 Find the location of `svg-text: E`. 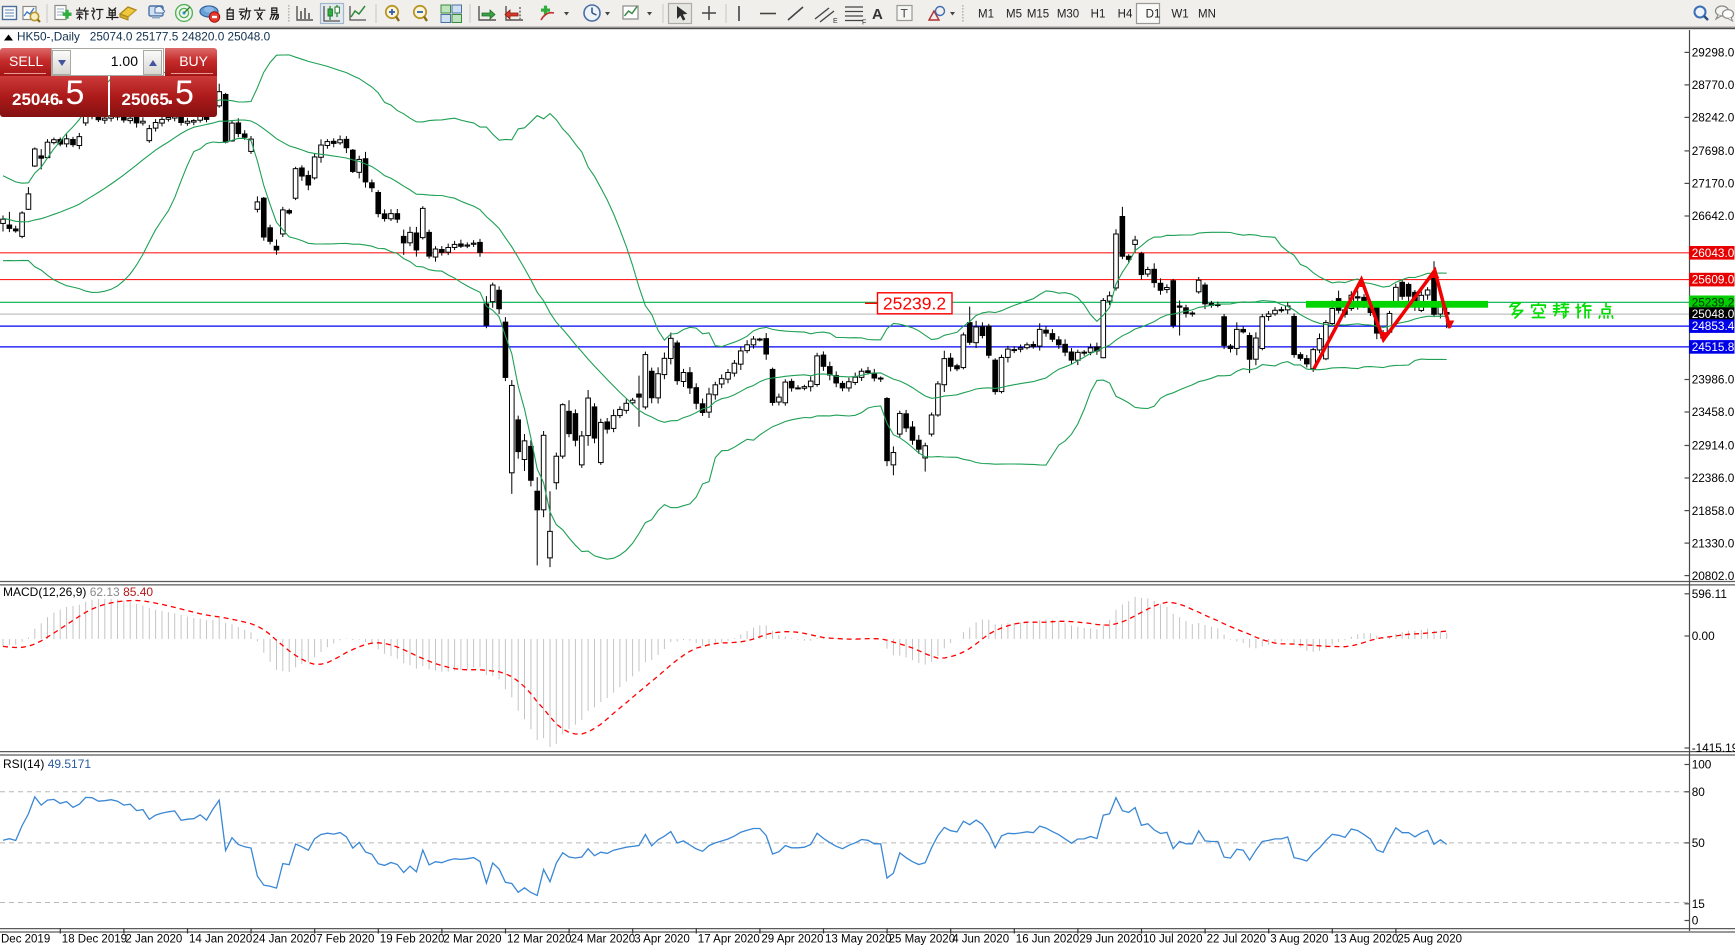

svg-text: E is located at coordinates (835, 21).